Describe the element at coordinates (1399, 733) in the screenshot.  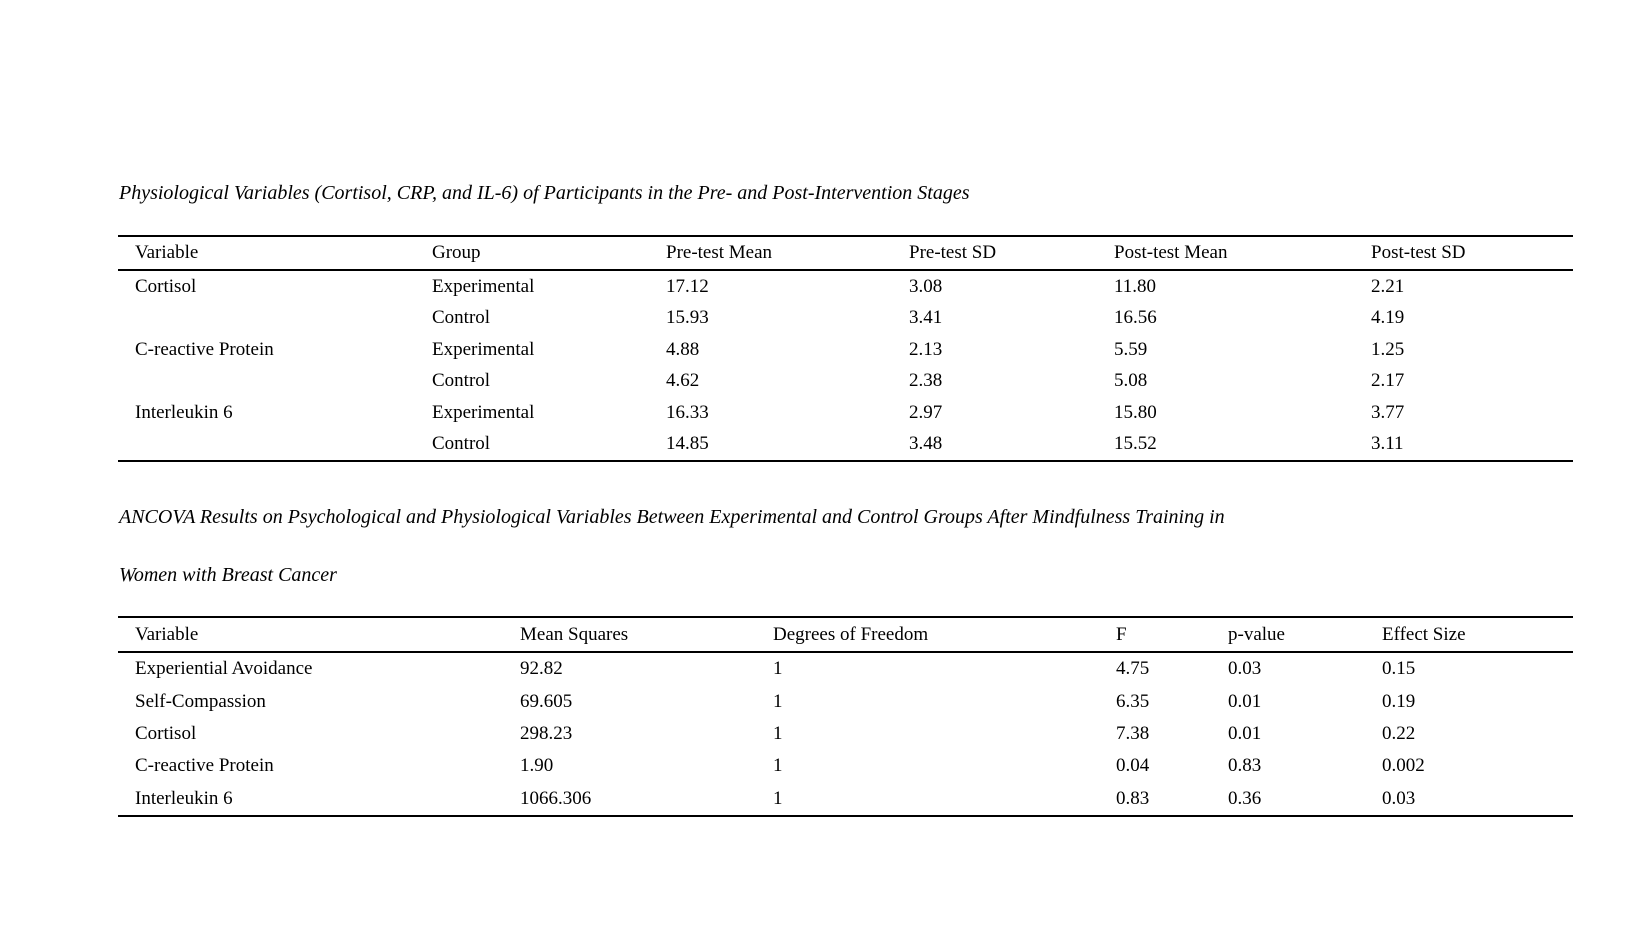
I see `table-cell: 0.22` at that location.